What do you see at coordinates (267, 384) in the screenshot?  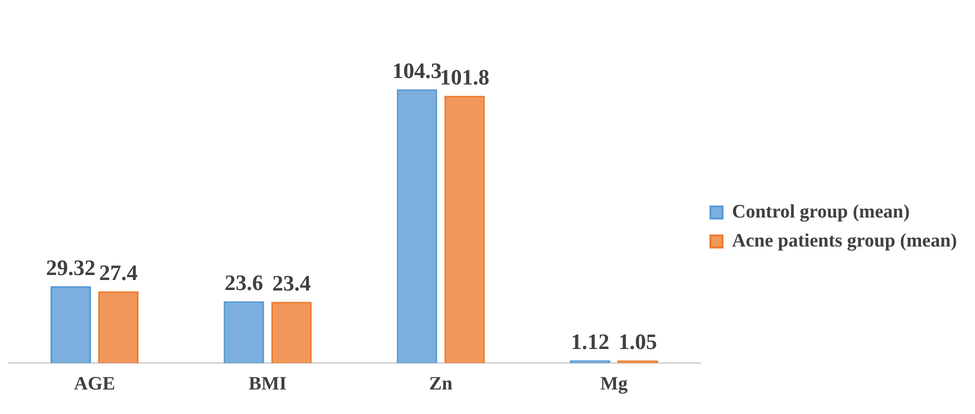 I see `x-tick-label: BMI` at bounding box center [267, 384].